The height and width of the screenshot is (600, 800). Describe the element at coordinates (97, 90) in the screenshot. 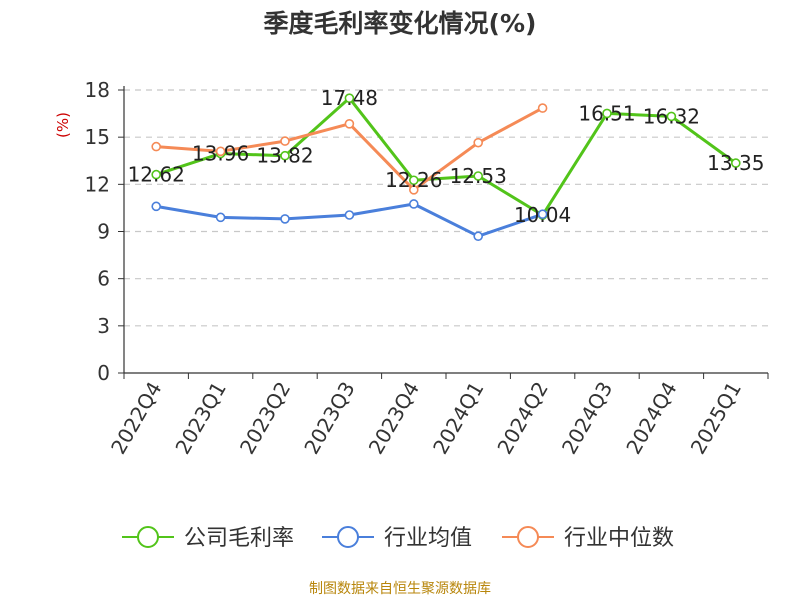

I see `y-tick-label: 18` at that location.